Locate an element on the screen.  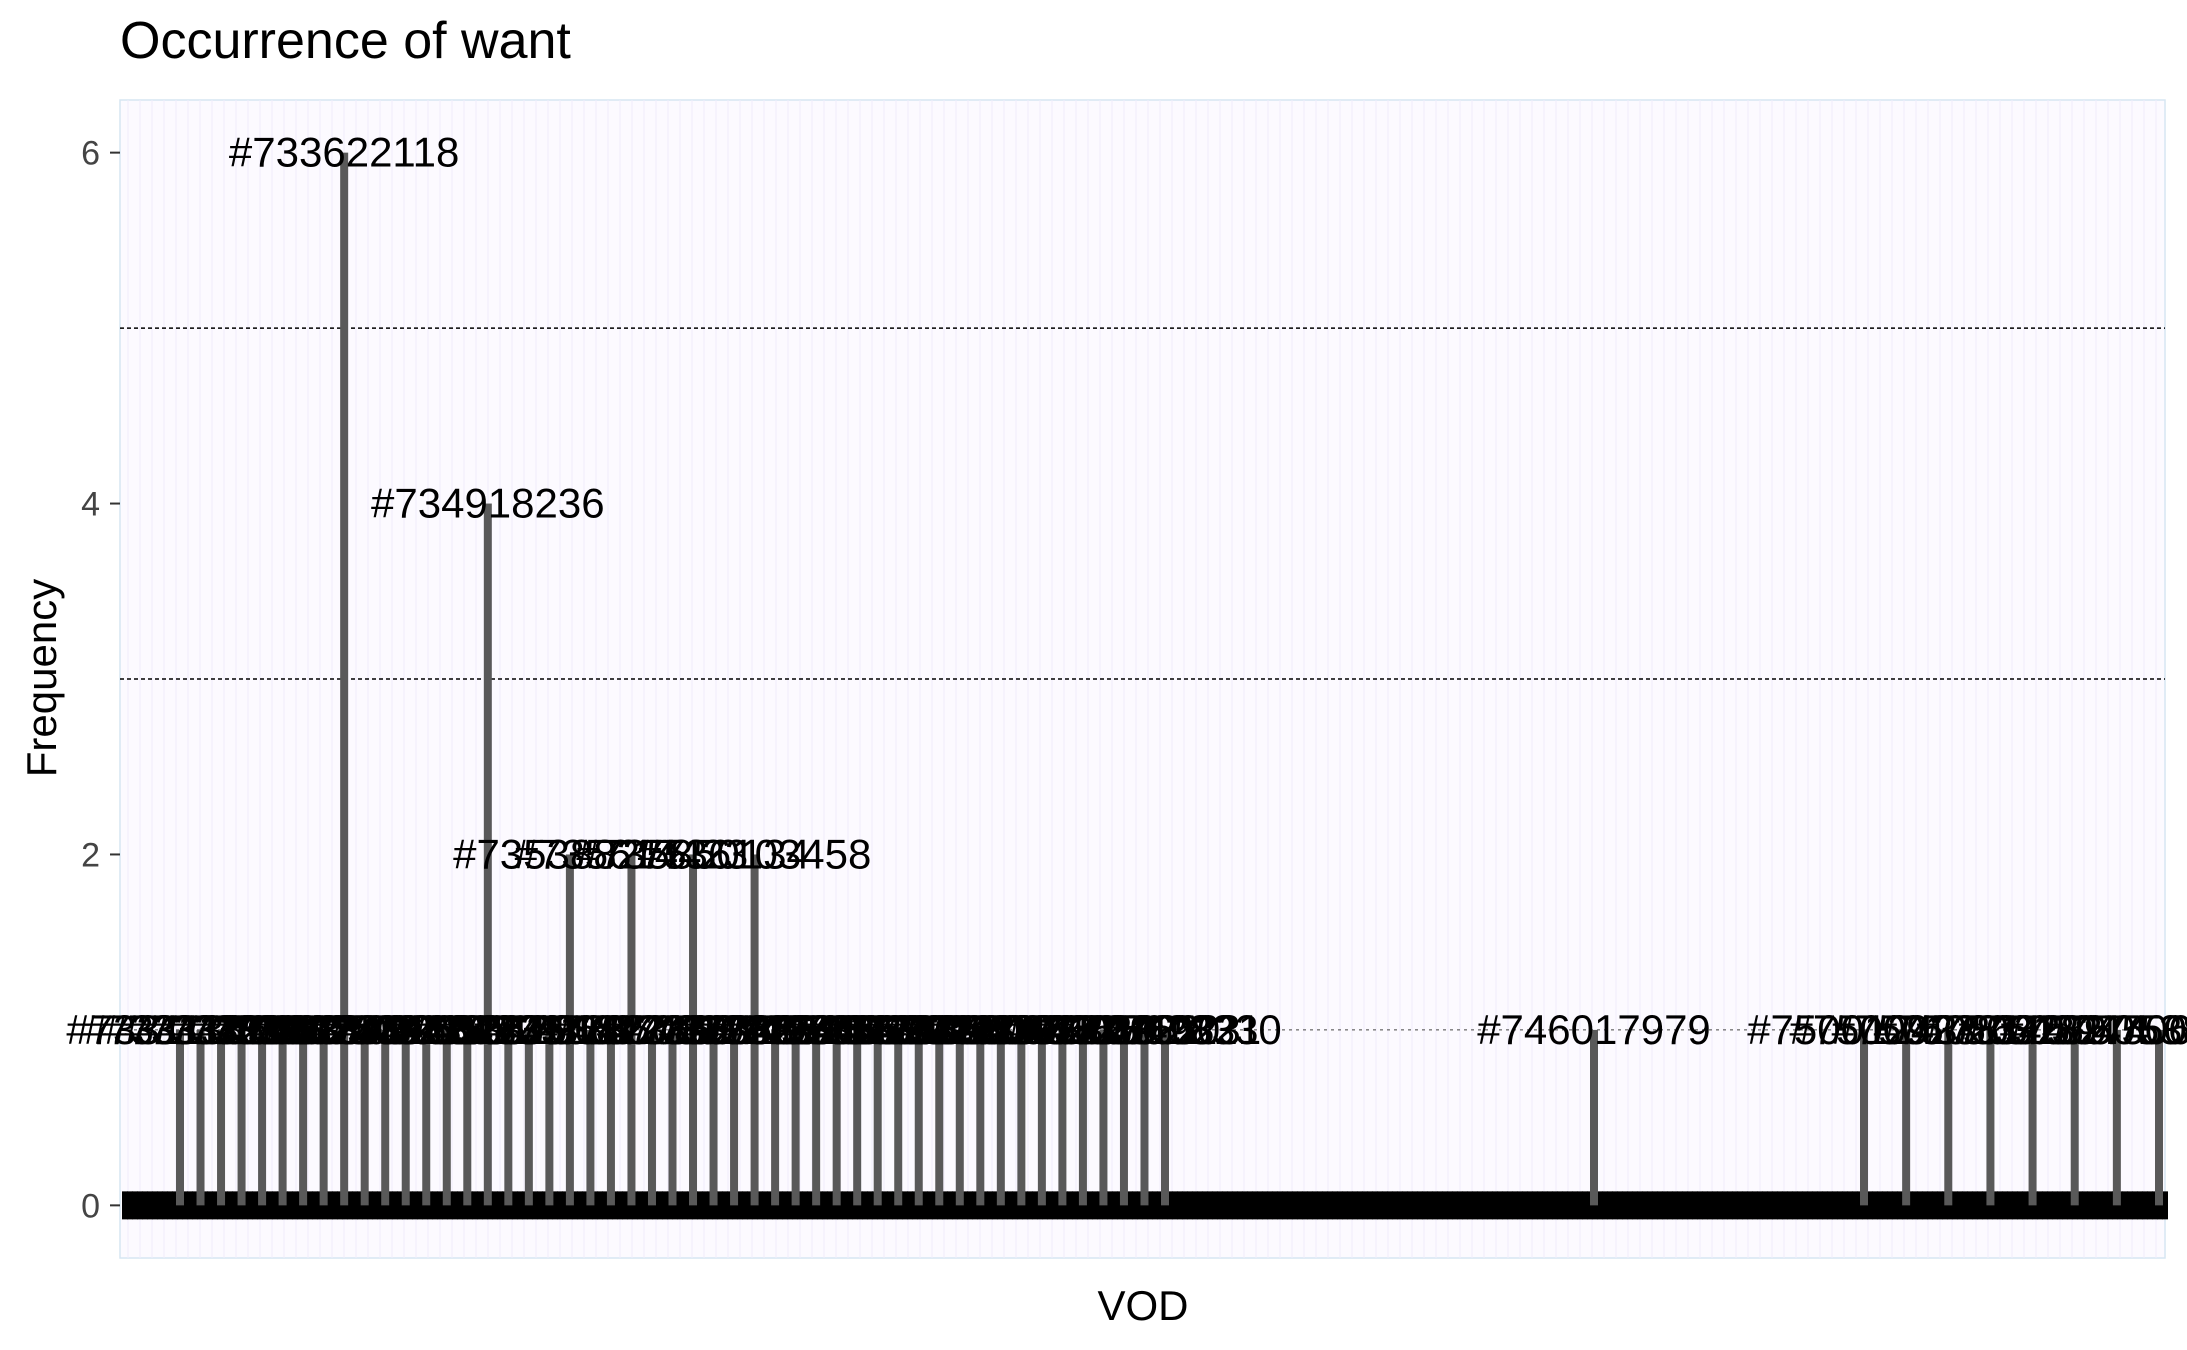
data-label: #735700128 is located at coordinates (652, 1029).